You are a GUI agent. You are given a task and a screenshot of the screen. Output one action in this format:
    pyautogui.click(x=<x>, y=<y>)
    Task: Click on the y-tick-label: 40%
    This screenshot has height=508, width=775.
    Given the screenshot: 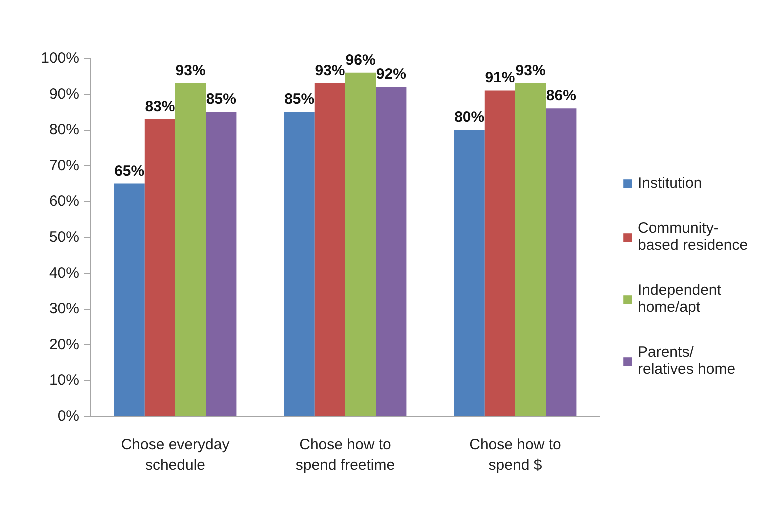 What is the action you would take?
    pyautogui.click(x=64, y=273)
    